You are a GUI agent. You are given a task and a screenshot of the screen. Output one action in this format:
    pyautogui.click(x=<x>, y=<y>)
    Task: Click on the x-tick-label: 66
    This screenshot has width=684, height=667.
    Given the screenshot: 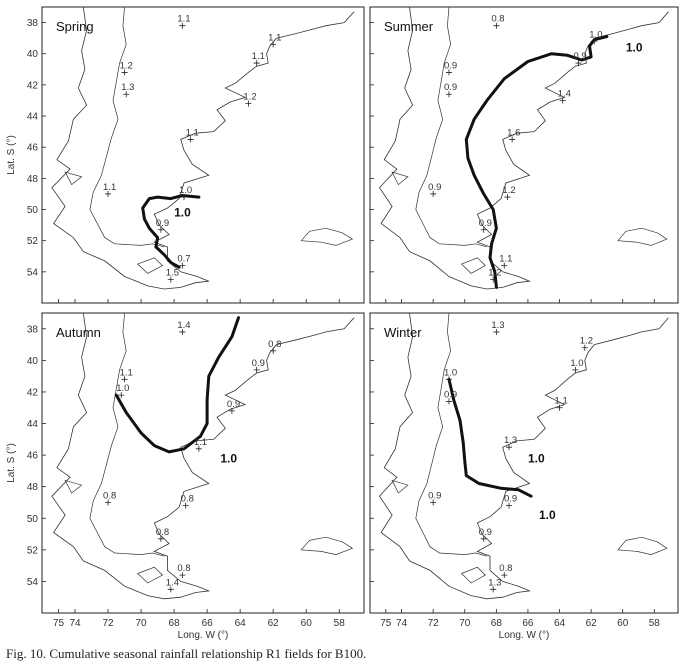 What is the action you would take?
    pyautogui.click(x=528, y=623)
    